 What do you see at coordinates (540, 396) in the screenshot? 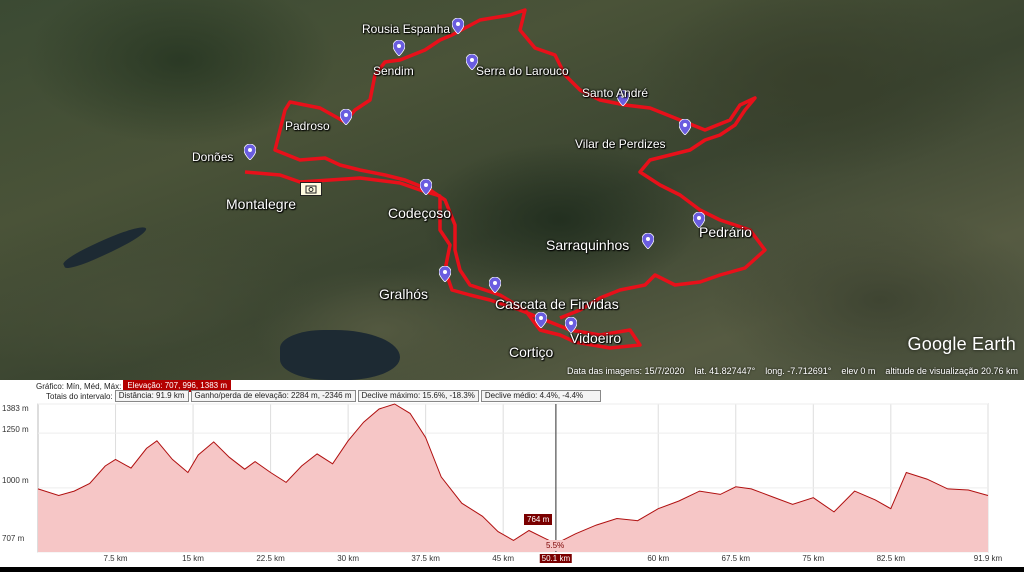
I see `avg-slope-box: Declive médio: 4.4%, -4.4%` at bounding box center [540, 396].